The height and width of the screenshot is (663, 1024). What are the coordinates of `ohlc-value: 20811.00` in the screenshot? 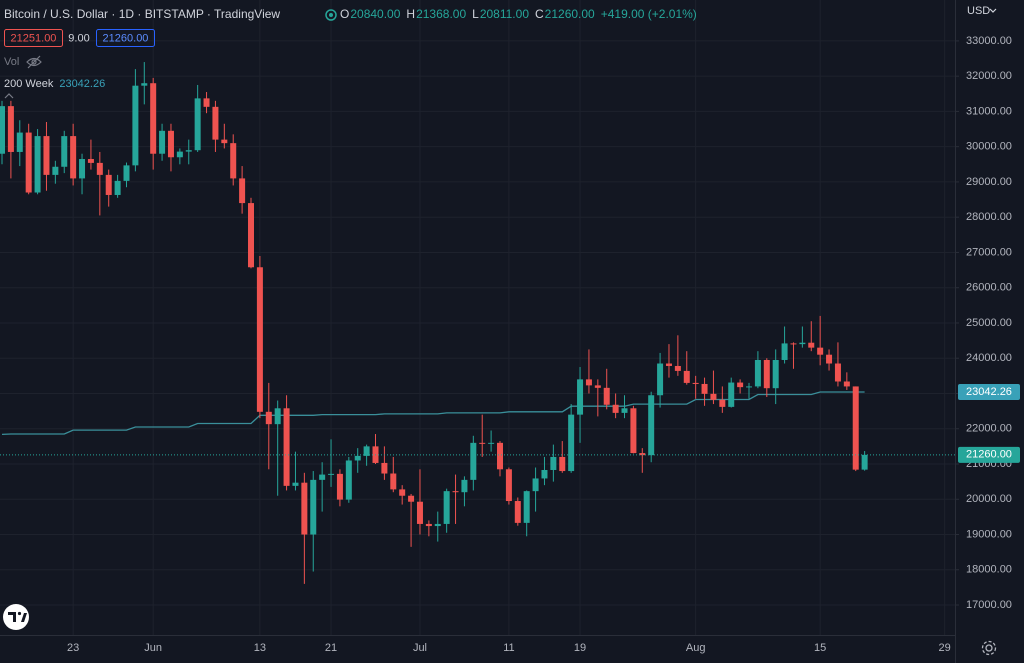 It's located at (504, 14).